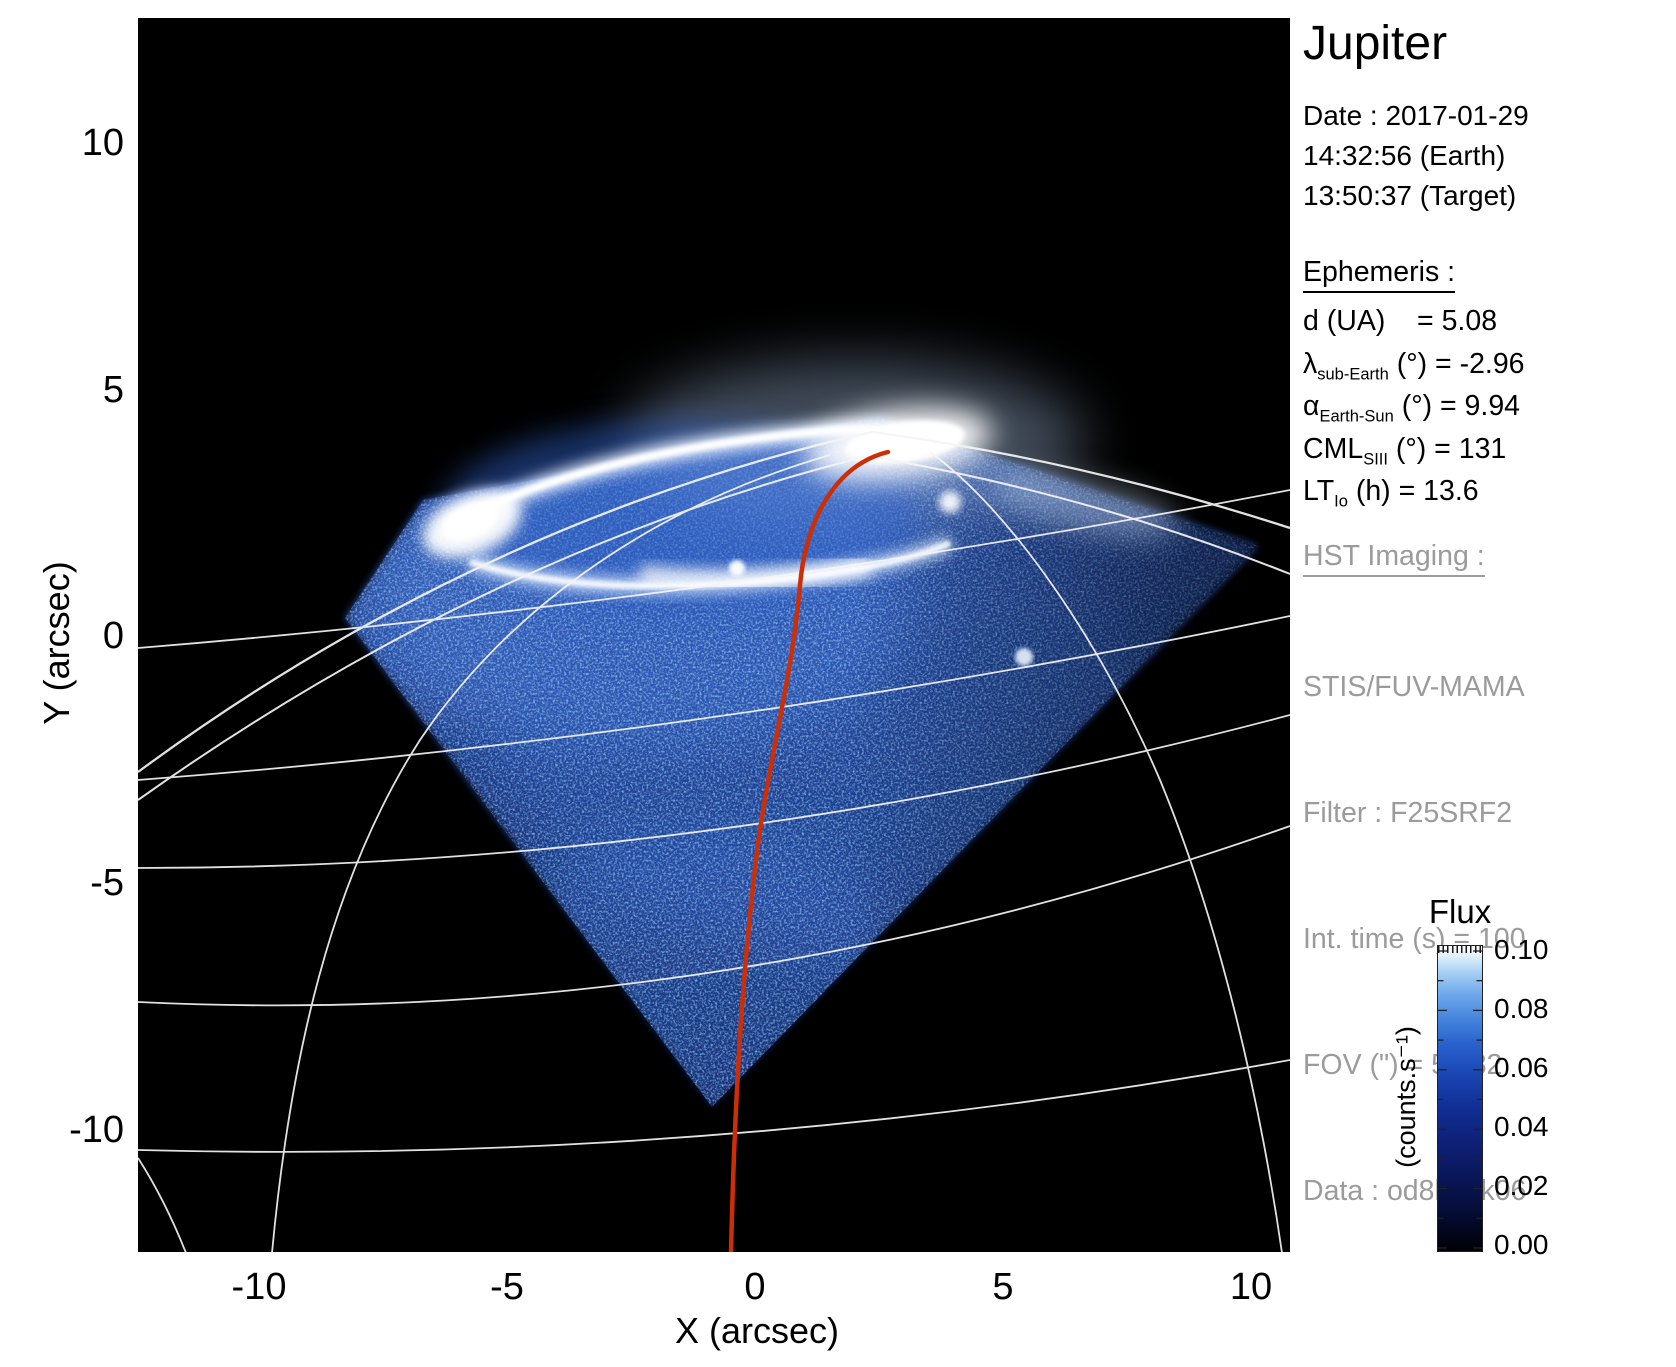  Describe the element at coordinates (1460, 949) in the screenshot. I see `colorbar-top-ticks` at that location.